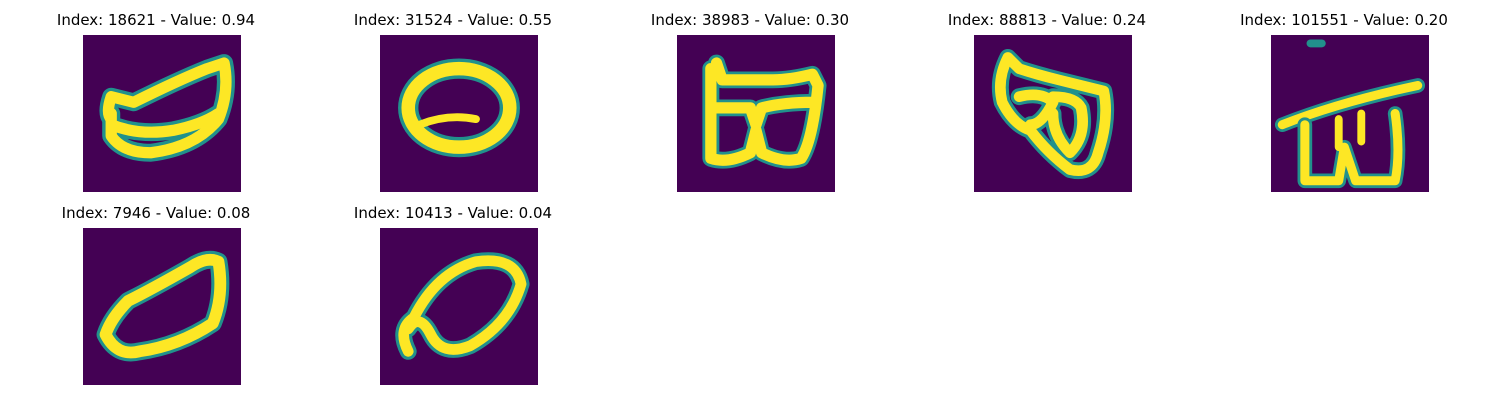 Image resolution: width=1500 pixels, height=400 pixels. Describe the element at coordinates (453, 213) in the screenshot. I see `panel-title: Index: 10413 - Value: 0.04` at that location.